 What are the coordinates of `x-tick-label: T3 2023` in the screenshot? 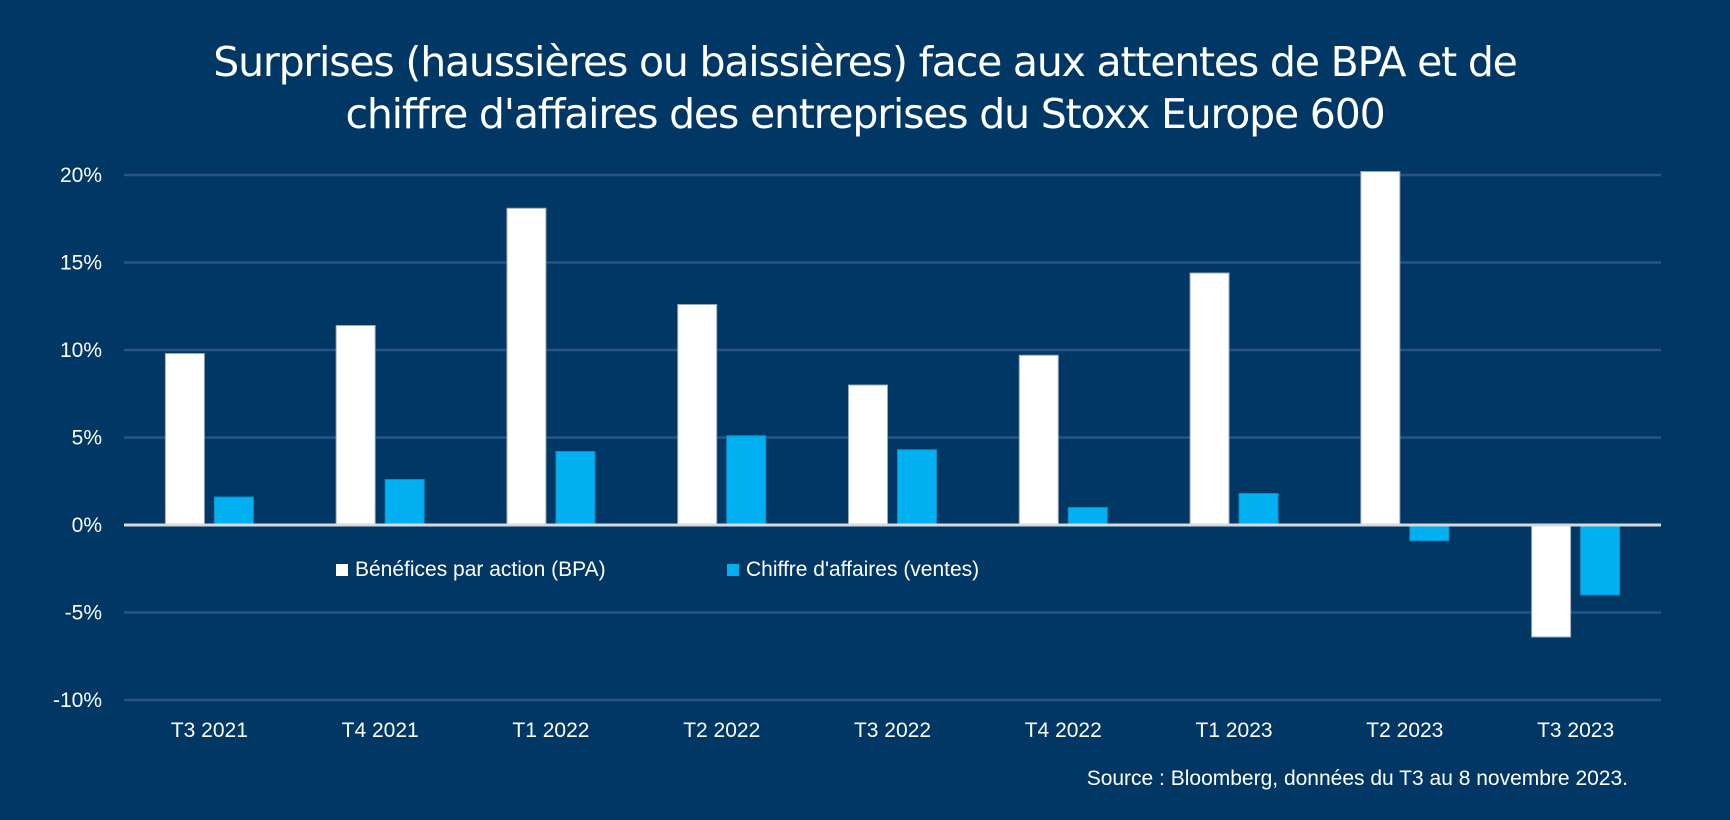 It's located at (1575, 730).